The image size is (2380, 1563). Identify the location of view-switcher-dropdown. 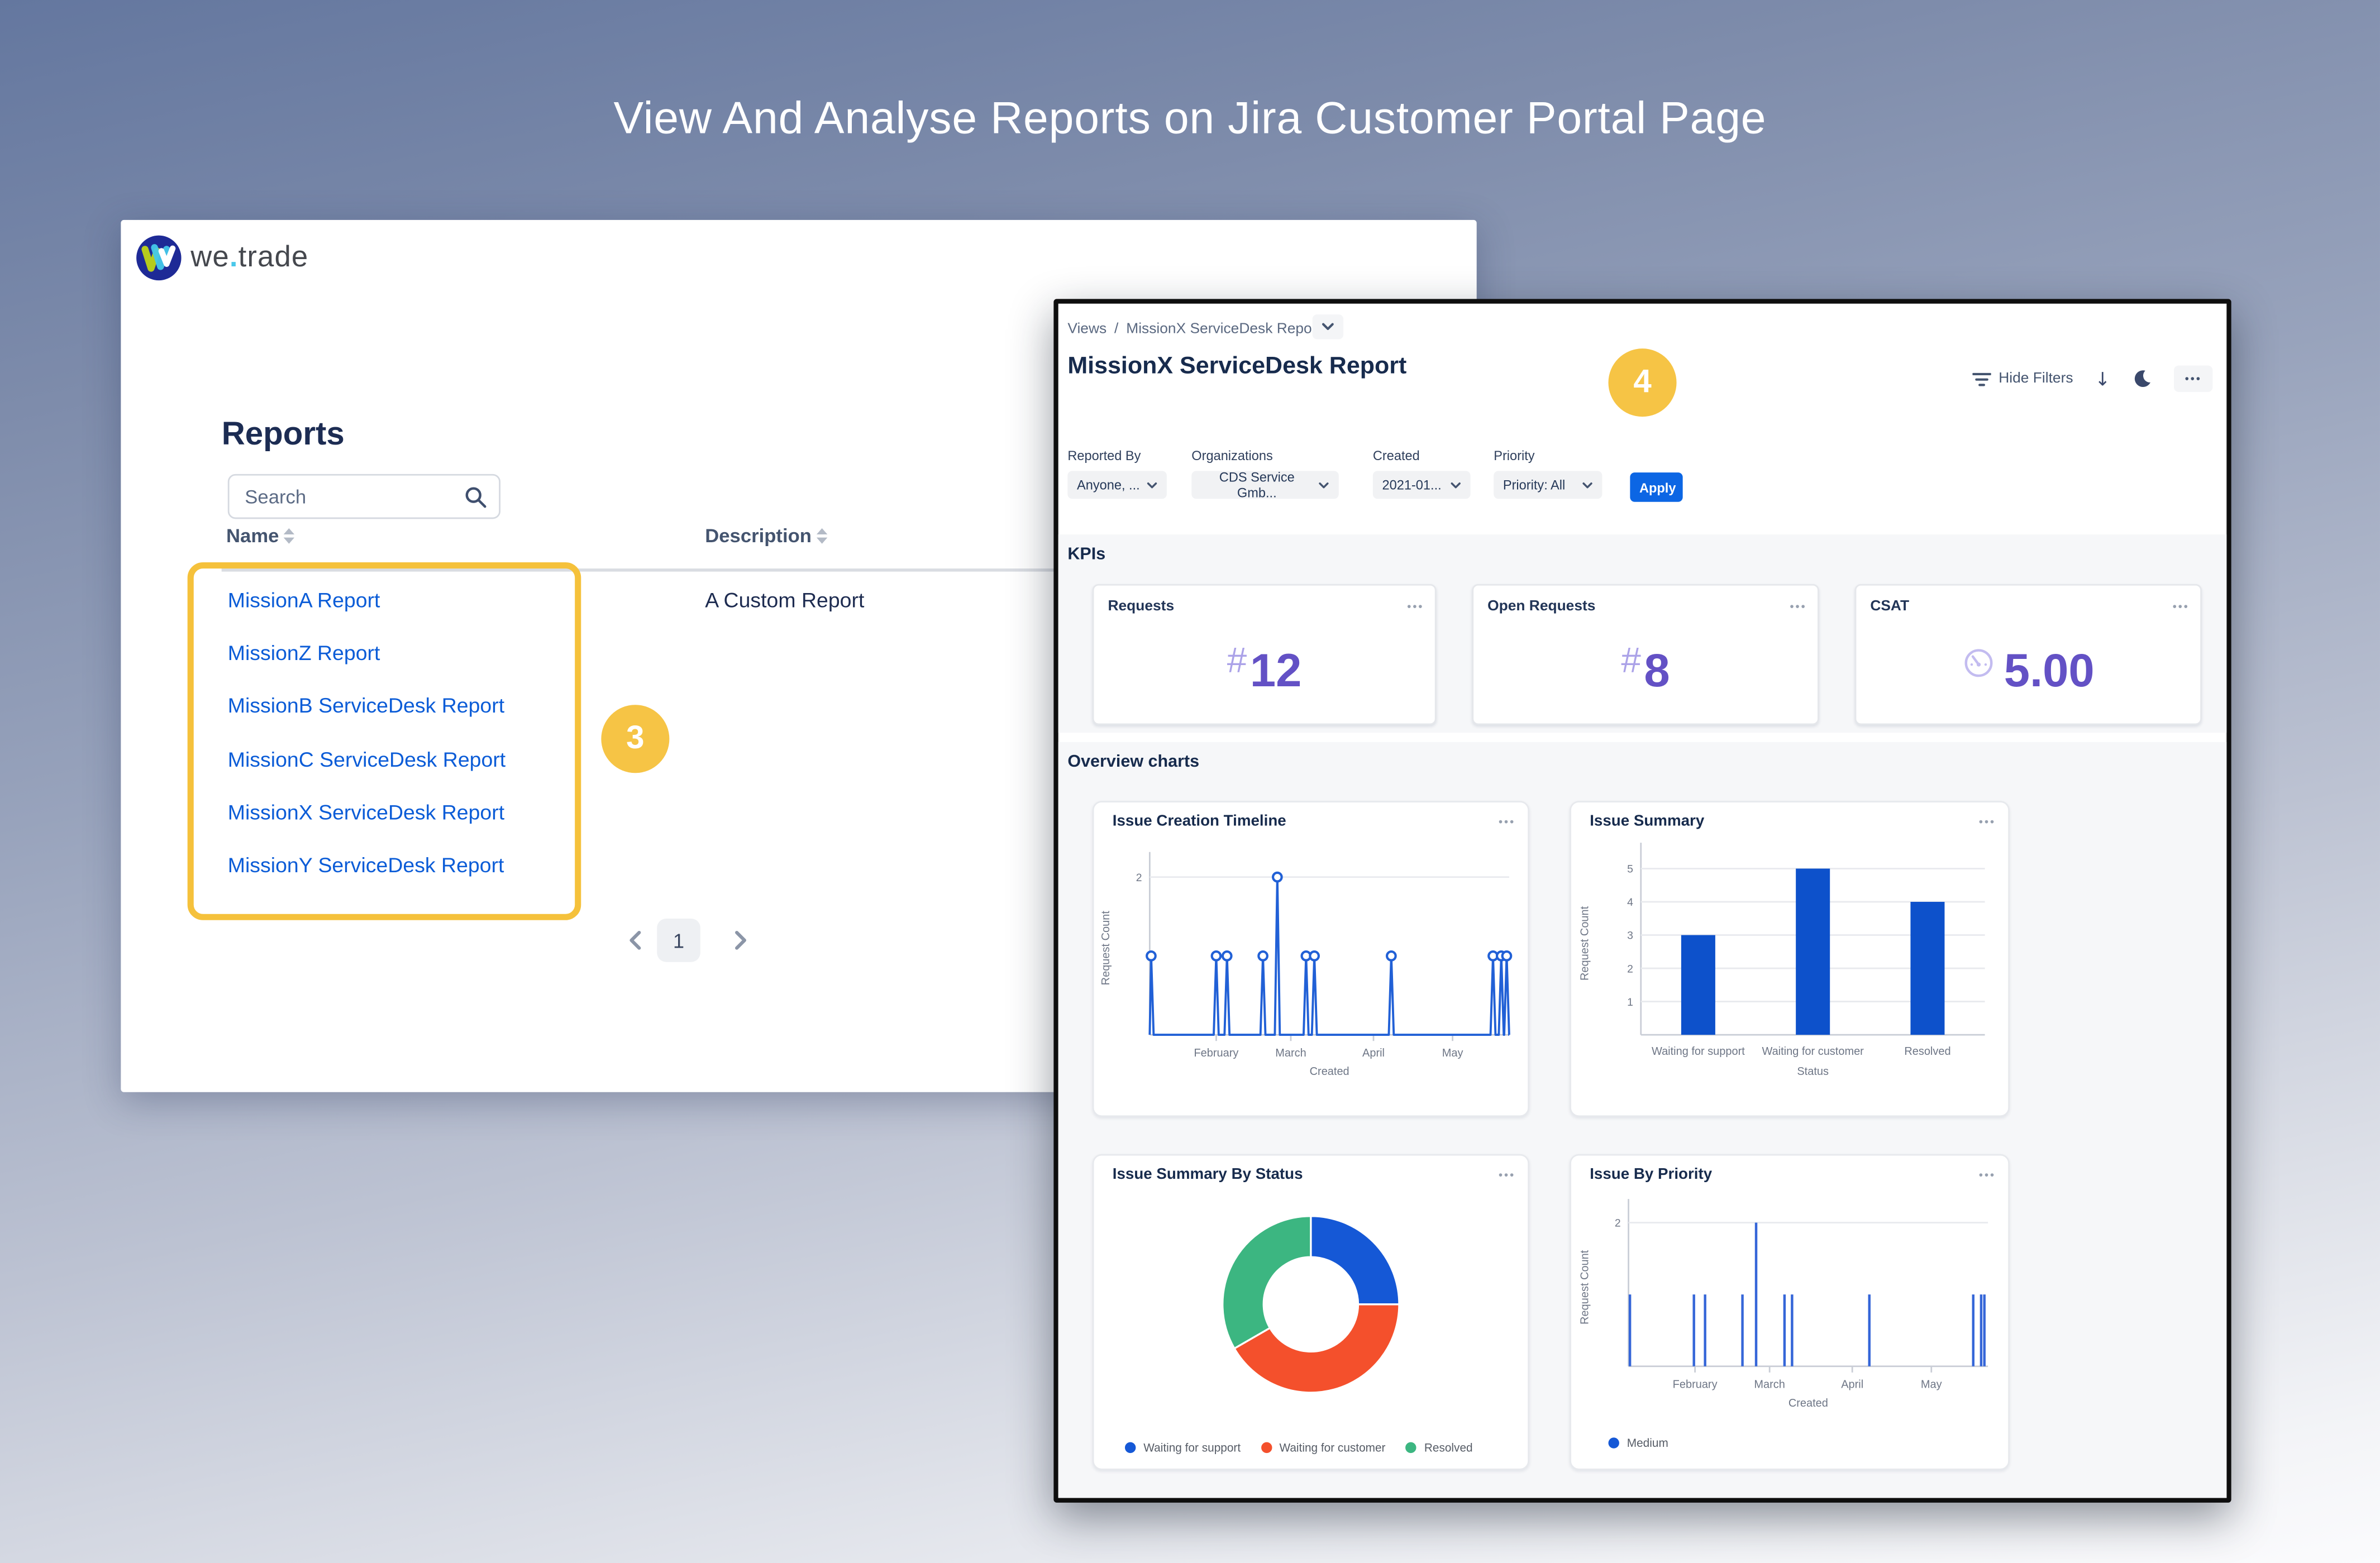
(1328, 327).